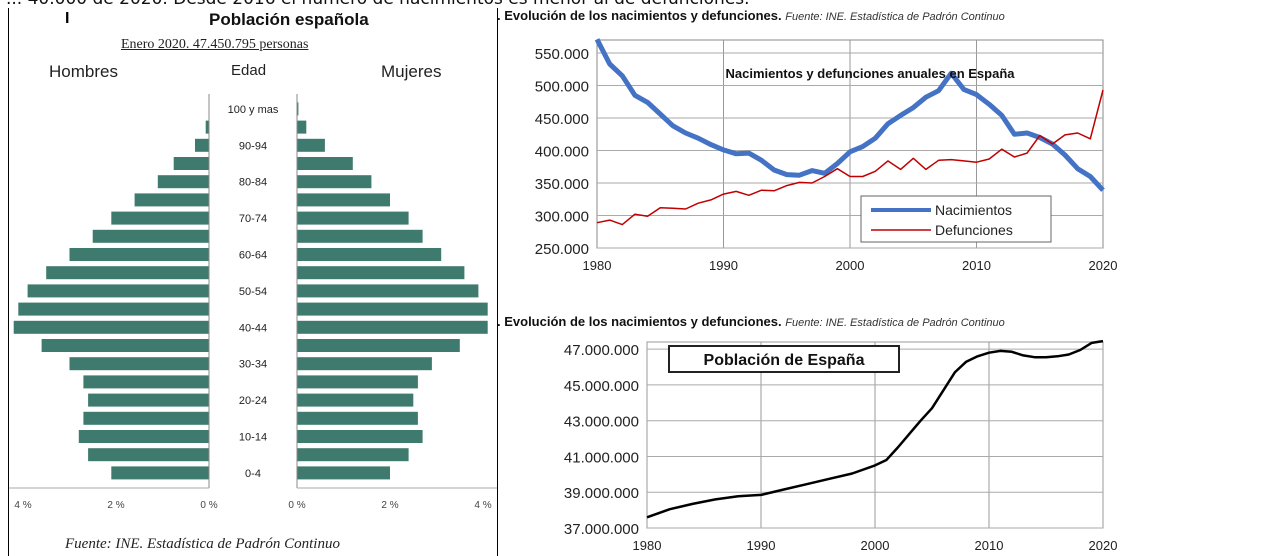 This screenshot has height=556, width=1261. Describe the element at coordinates (253, 438) in the screenshot. I see `age-label-10-14: 10-14` at that location.